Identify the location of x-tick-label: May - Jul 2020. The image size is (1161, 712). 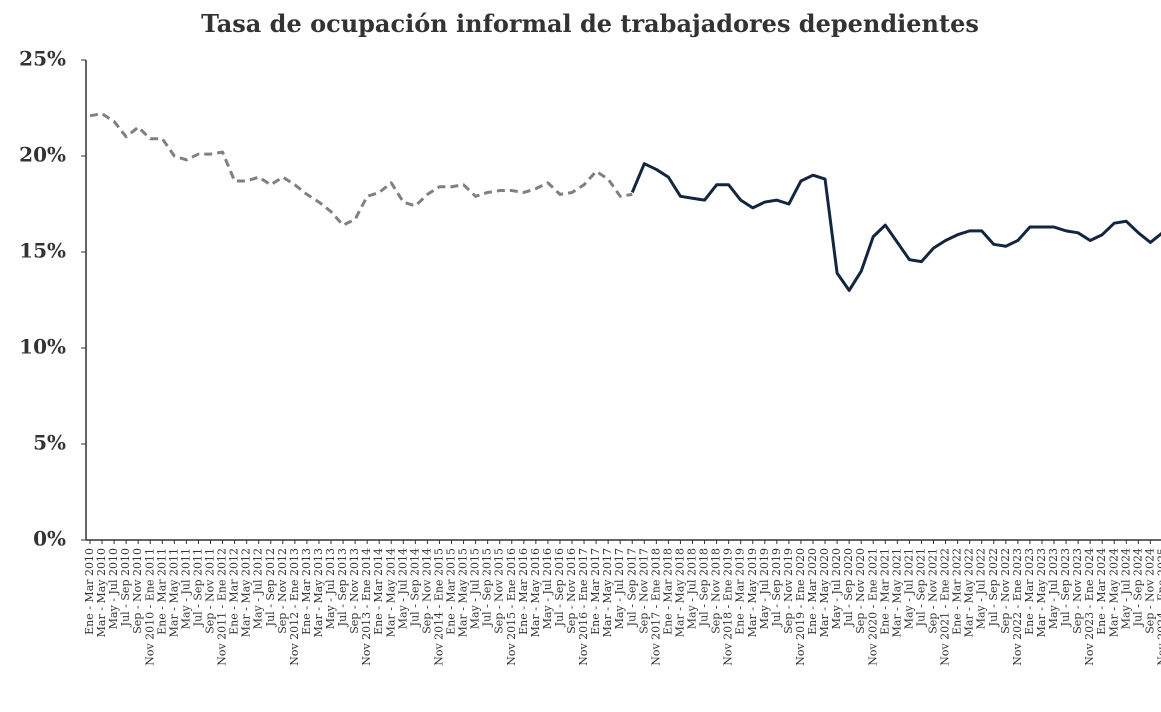
(836, 588).